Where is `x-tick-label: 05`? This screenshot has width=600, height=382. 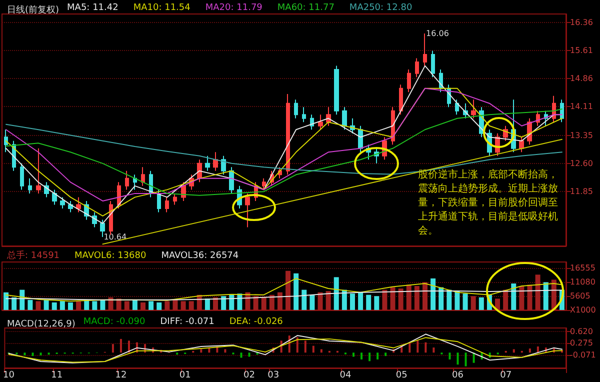
x-tick-label: 05 is located at coordinates (402, 375).